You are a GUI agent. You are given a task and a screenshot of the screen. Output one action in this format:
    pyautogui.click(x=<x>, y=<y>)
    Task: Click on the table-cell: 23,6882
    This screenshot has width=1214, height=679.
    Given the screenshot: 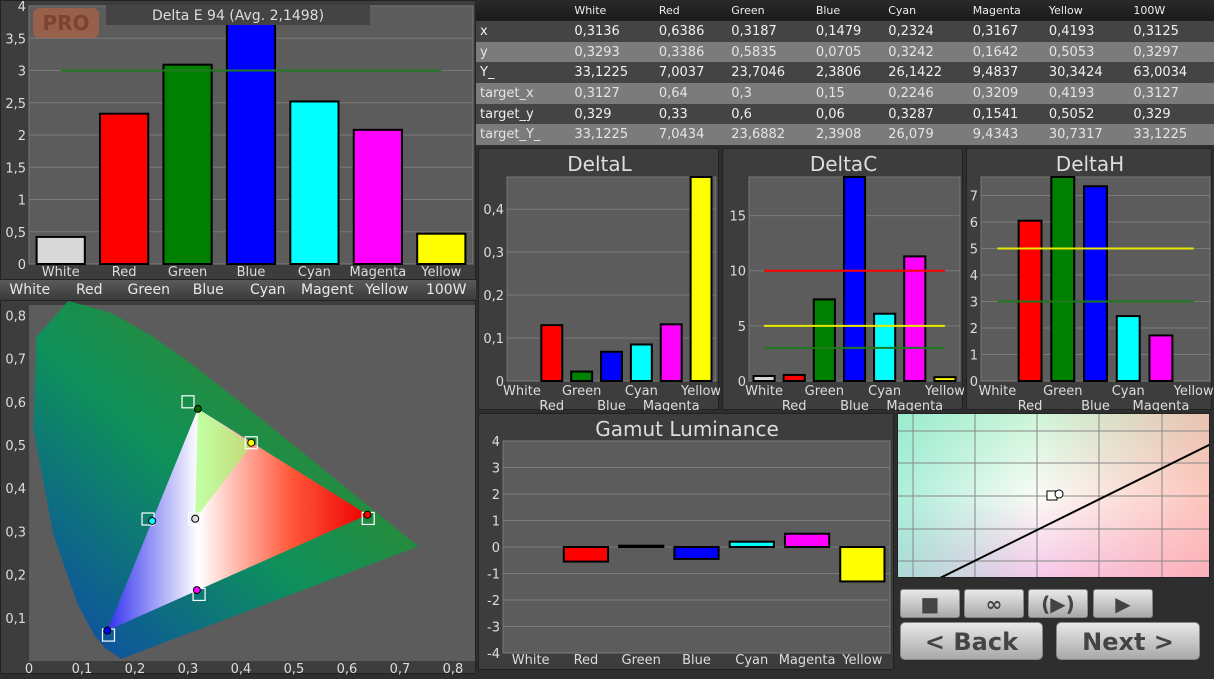 What is the action you would take?
    pyautogui.click(x=769, y=134)
    